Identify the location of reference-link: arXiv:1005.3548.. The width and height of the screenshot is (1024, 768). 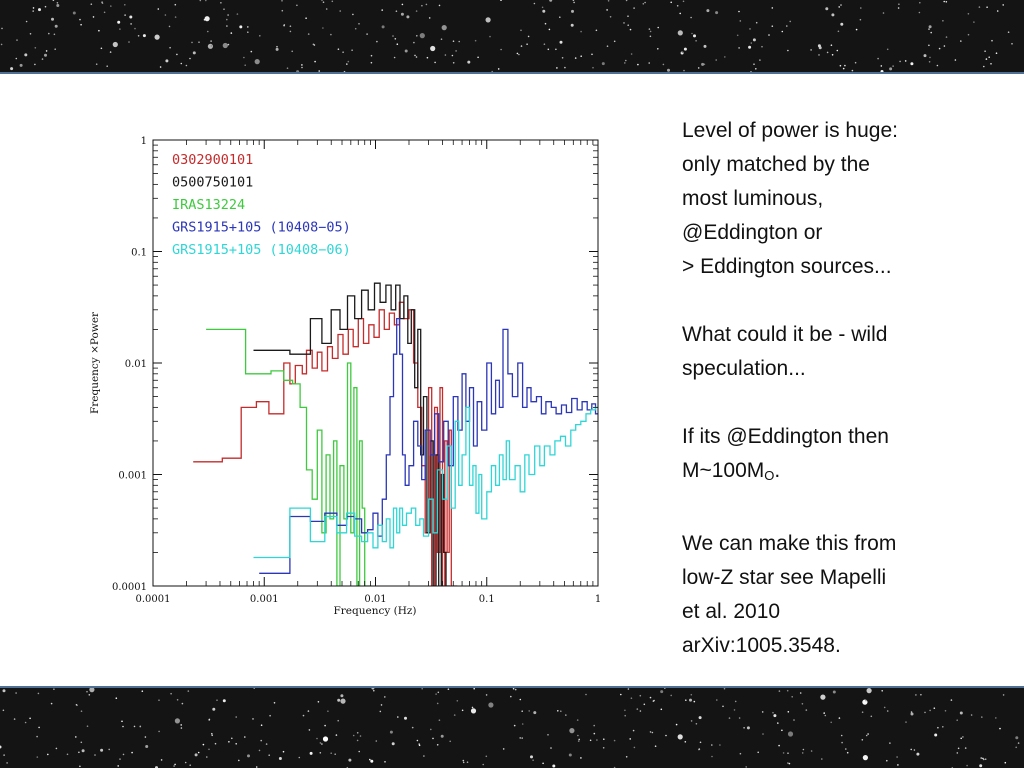
(761, 645).